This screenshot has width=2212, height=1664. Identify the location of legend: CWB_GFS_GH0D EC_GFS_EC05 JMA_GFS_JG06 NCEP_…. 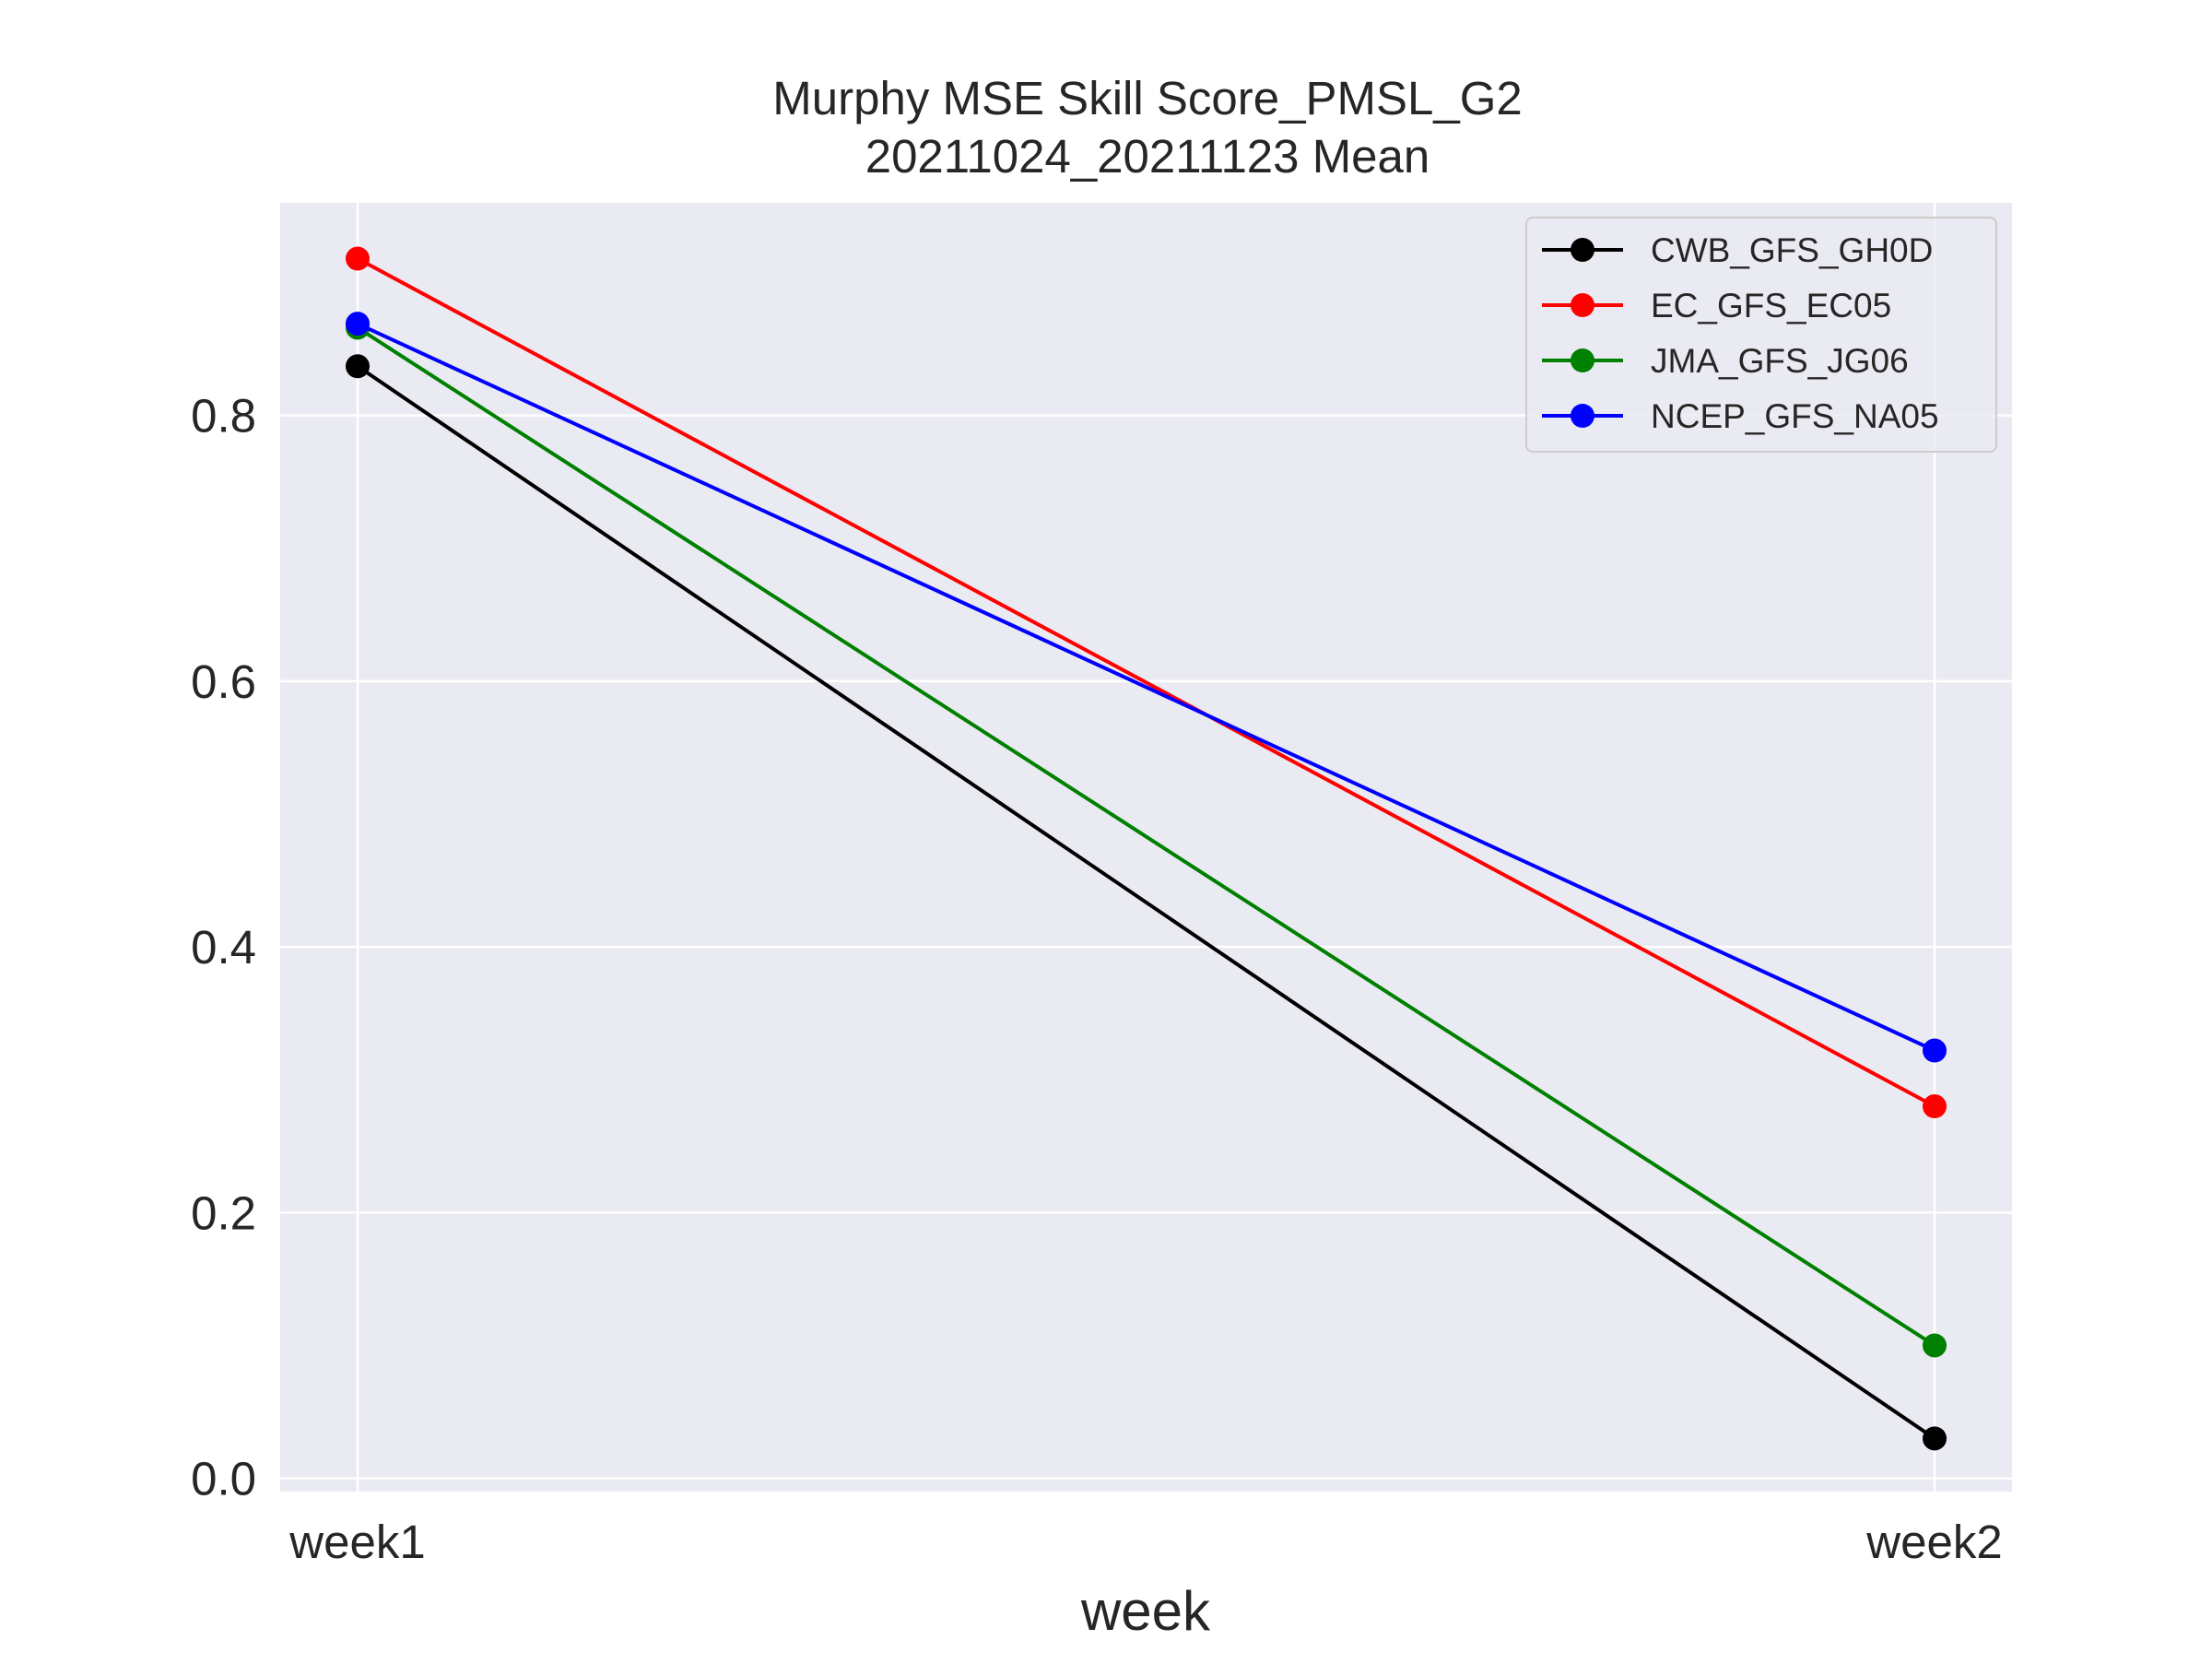
(1761, 335).